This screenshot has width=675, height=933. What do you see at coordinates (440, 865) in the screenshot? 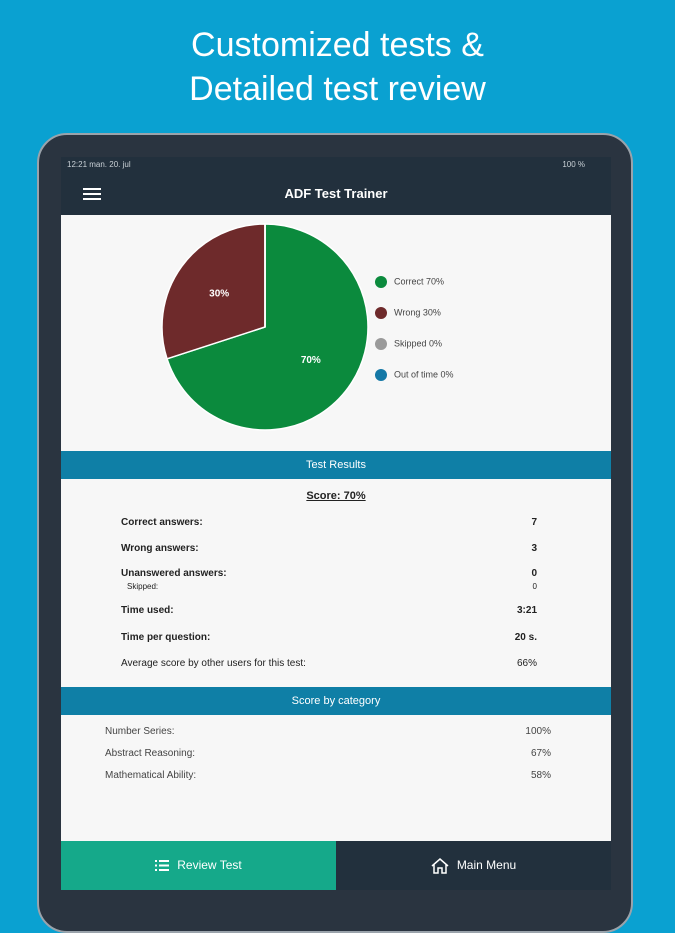
I see `home-icon` at bounding box center [440, 865].